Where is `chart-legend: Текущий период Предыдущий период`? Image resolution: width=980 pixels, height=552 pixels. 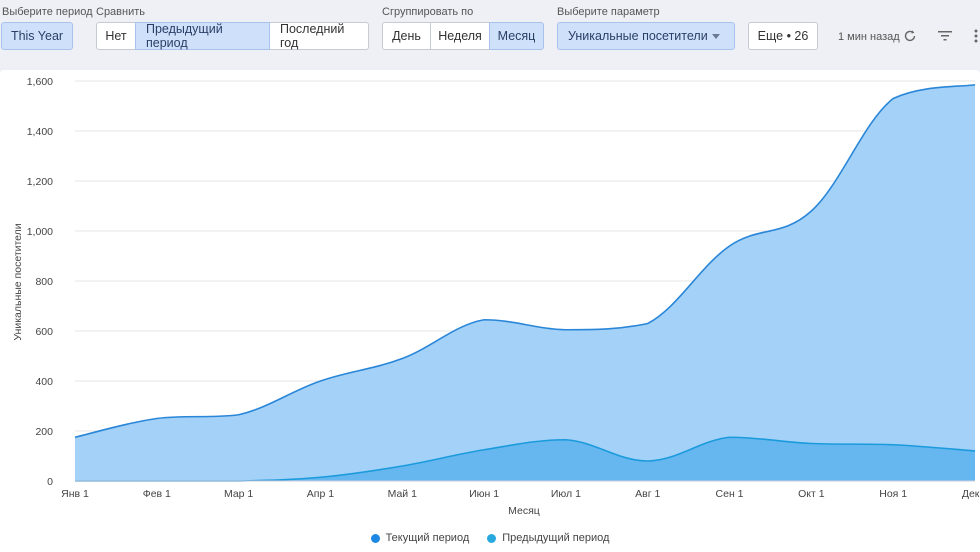 chart-legend: Текущий период Предыдущий период is located at coordinates (490, 538).